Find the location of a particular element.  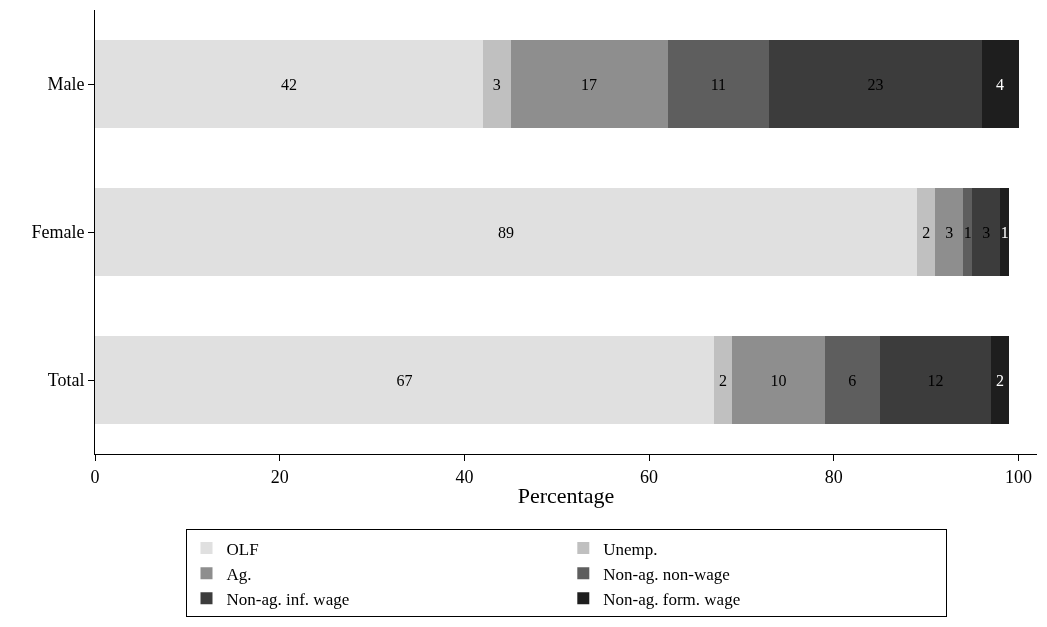

legend-label: Unemp. is located at coordinates (630, 549).